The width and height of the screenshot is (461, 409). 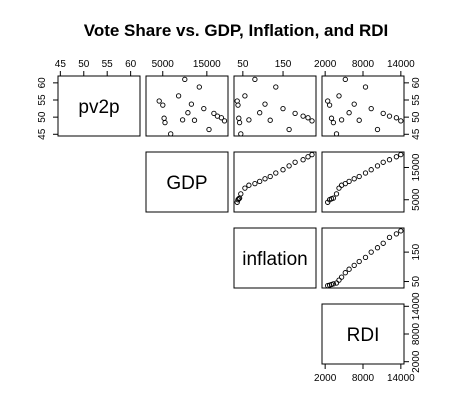 I want to click on panel-inflation-vs-inflation, so click(x=275, y=258).